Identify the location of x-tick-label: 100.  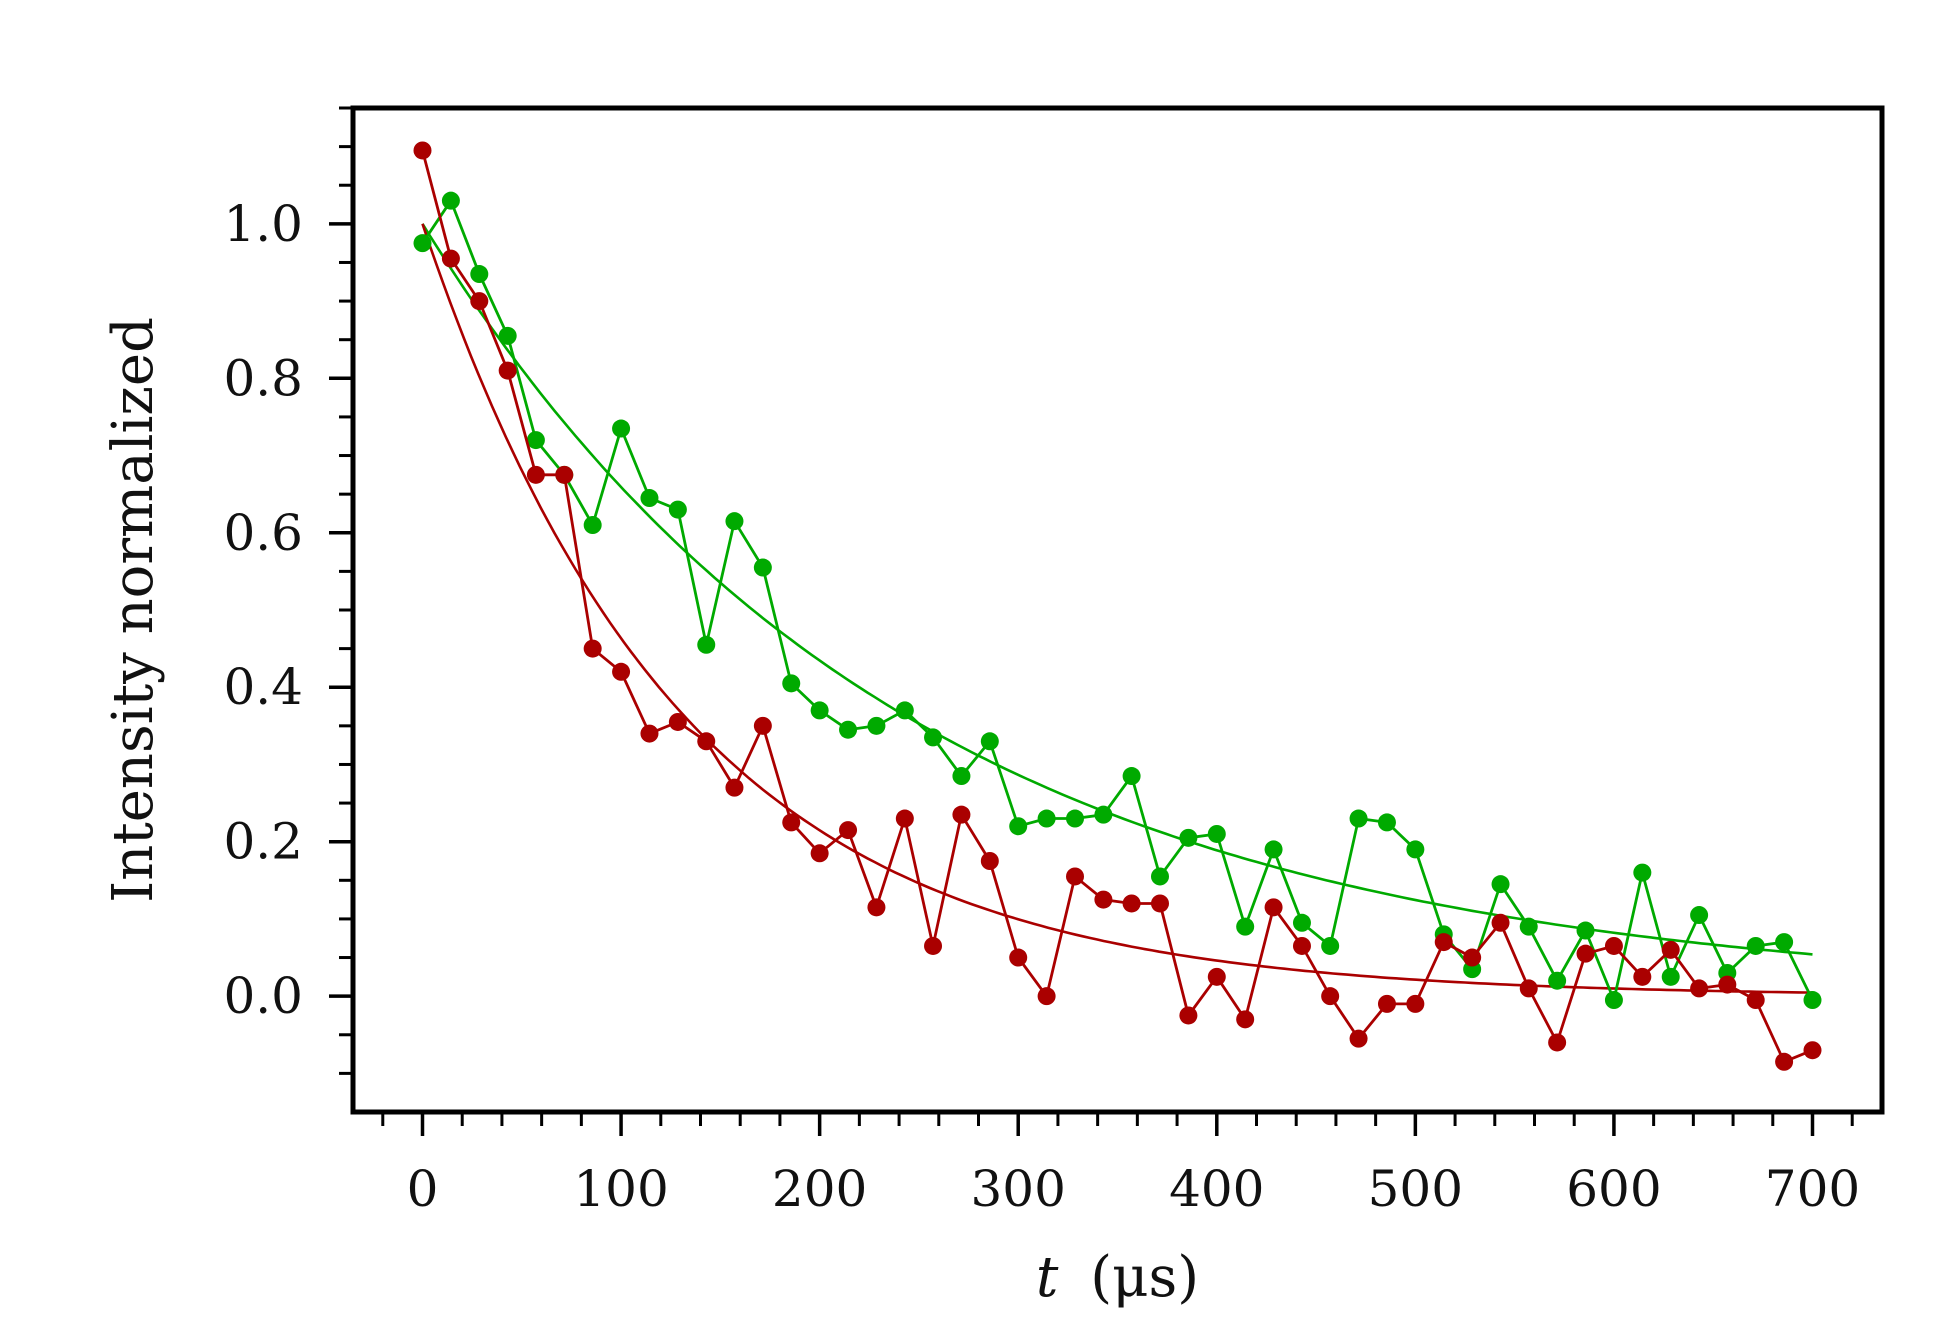
(620, 1189).